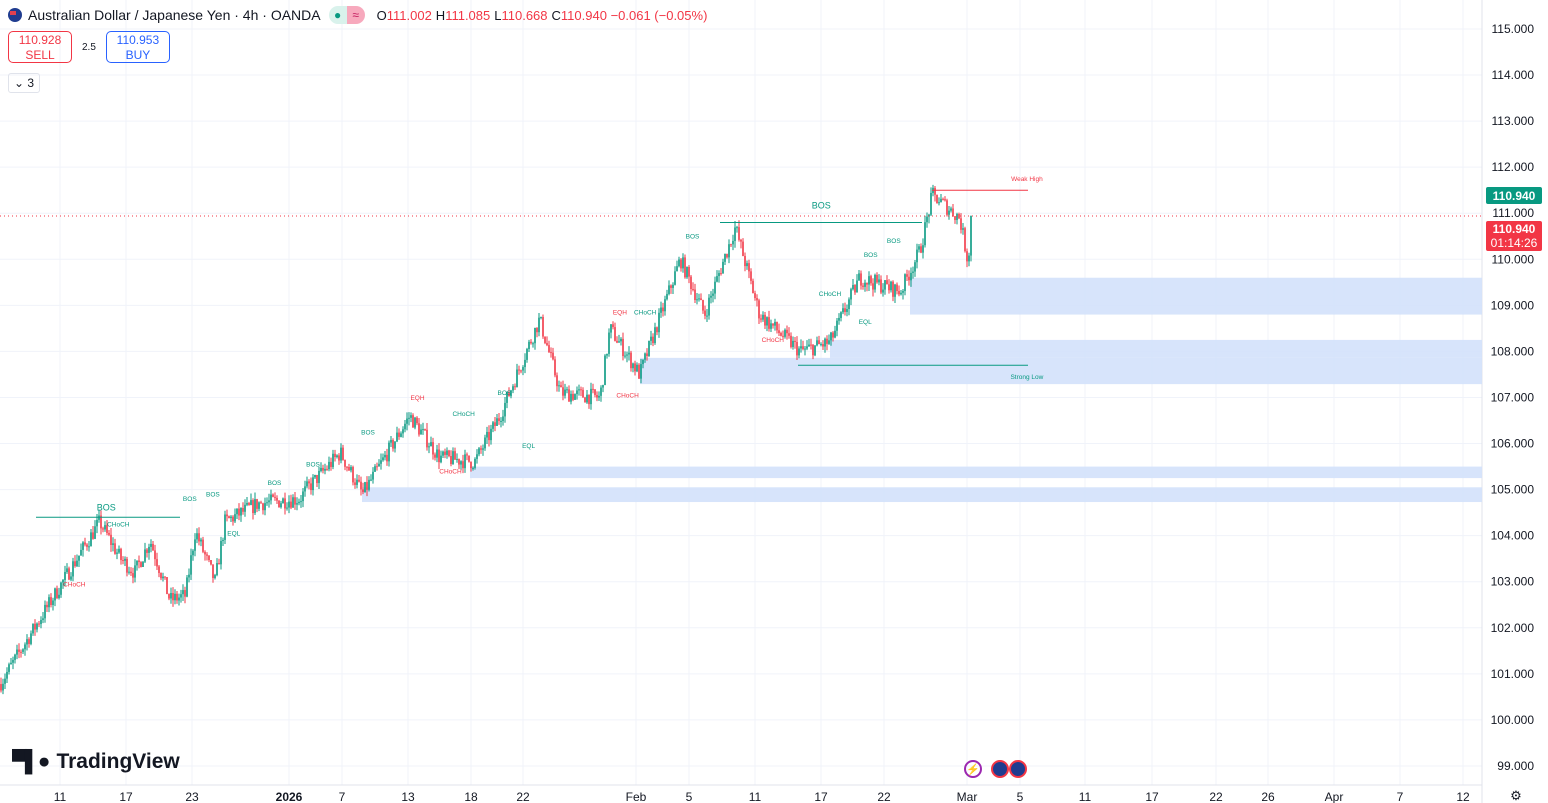  Describe the element at coordinates (24, 83) in the screenshot. I see `indicators-toggle: ⌄ 3` at that location.